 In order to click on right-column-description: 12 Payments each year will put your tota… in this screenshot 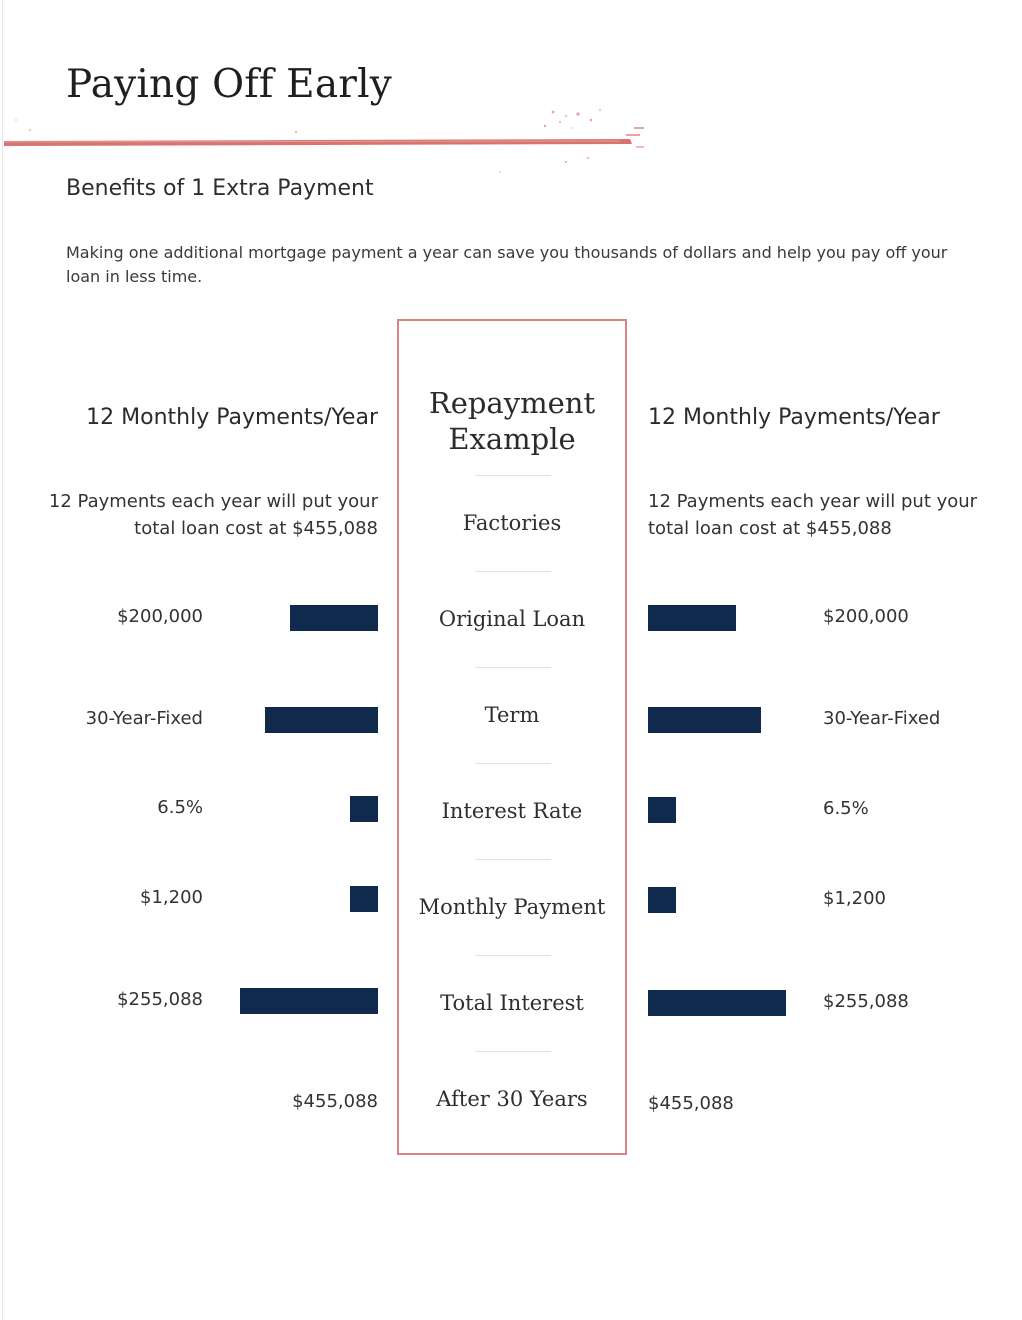, I will do `click(813, 515)`.